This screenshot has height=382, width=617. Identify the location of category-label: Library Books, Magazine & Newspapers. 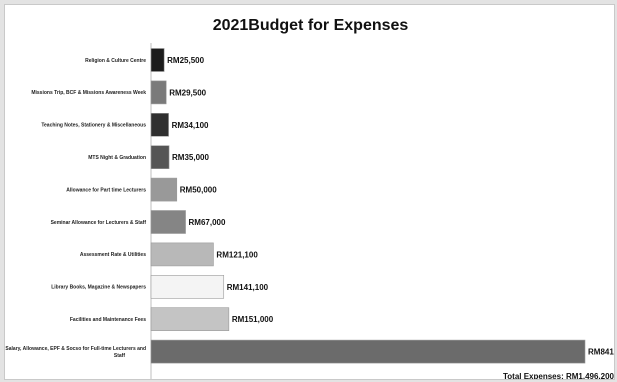
(98, 288).